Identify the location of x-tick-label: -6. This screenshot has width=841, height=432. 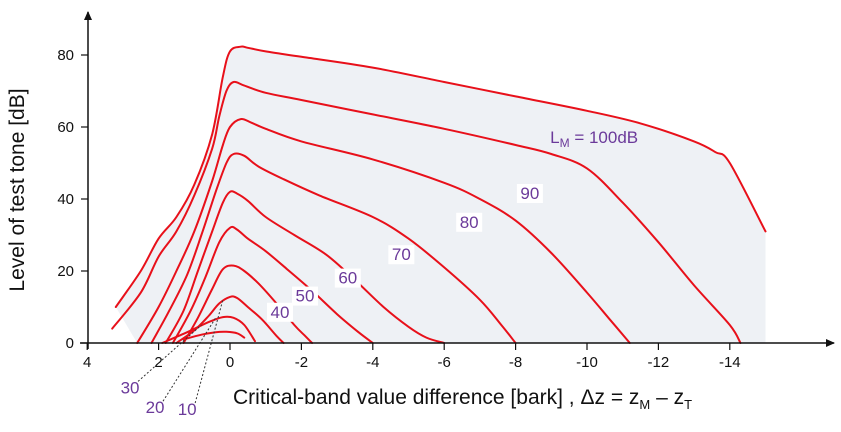
(444, 362).